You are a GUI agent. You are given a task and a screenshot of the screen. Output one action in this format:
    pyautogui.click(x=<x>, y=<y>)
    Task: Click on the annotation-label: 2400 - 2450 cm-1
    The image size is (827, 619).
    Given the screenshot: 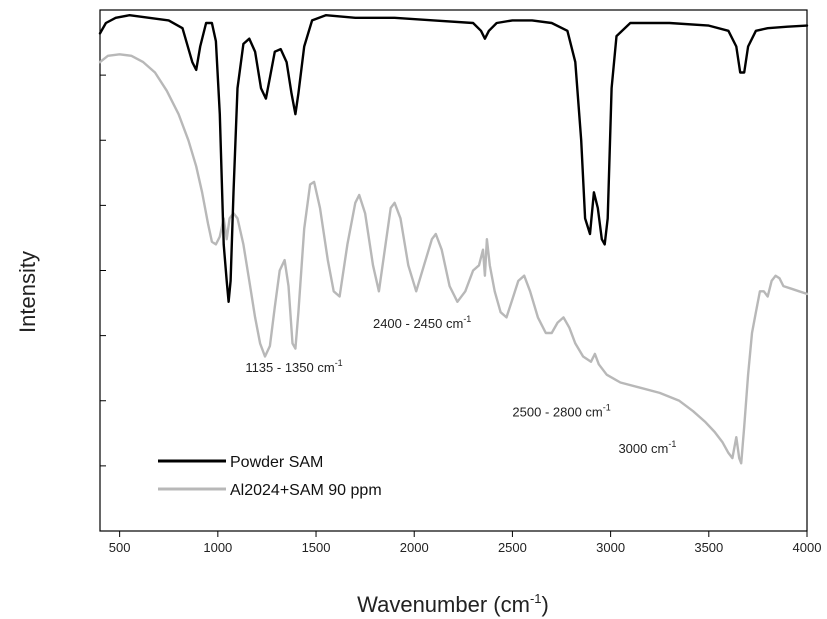 What is the action you would take?
    pyautogui.click(x=422, y=322)
    